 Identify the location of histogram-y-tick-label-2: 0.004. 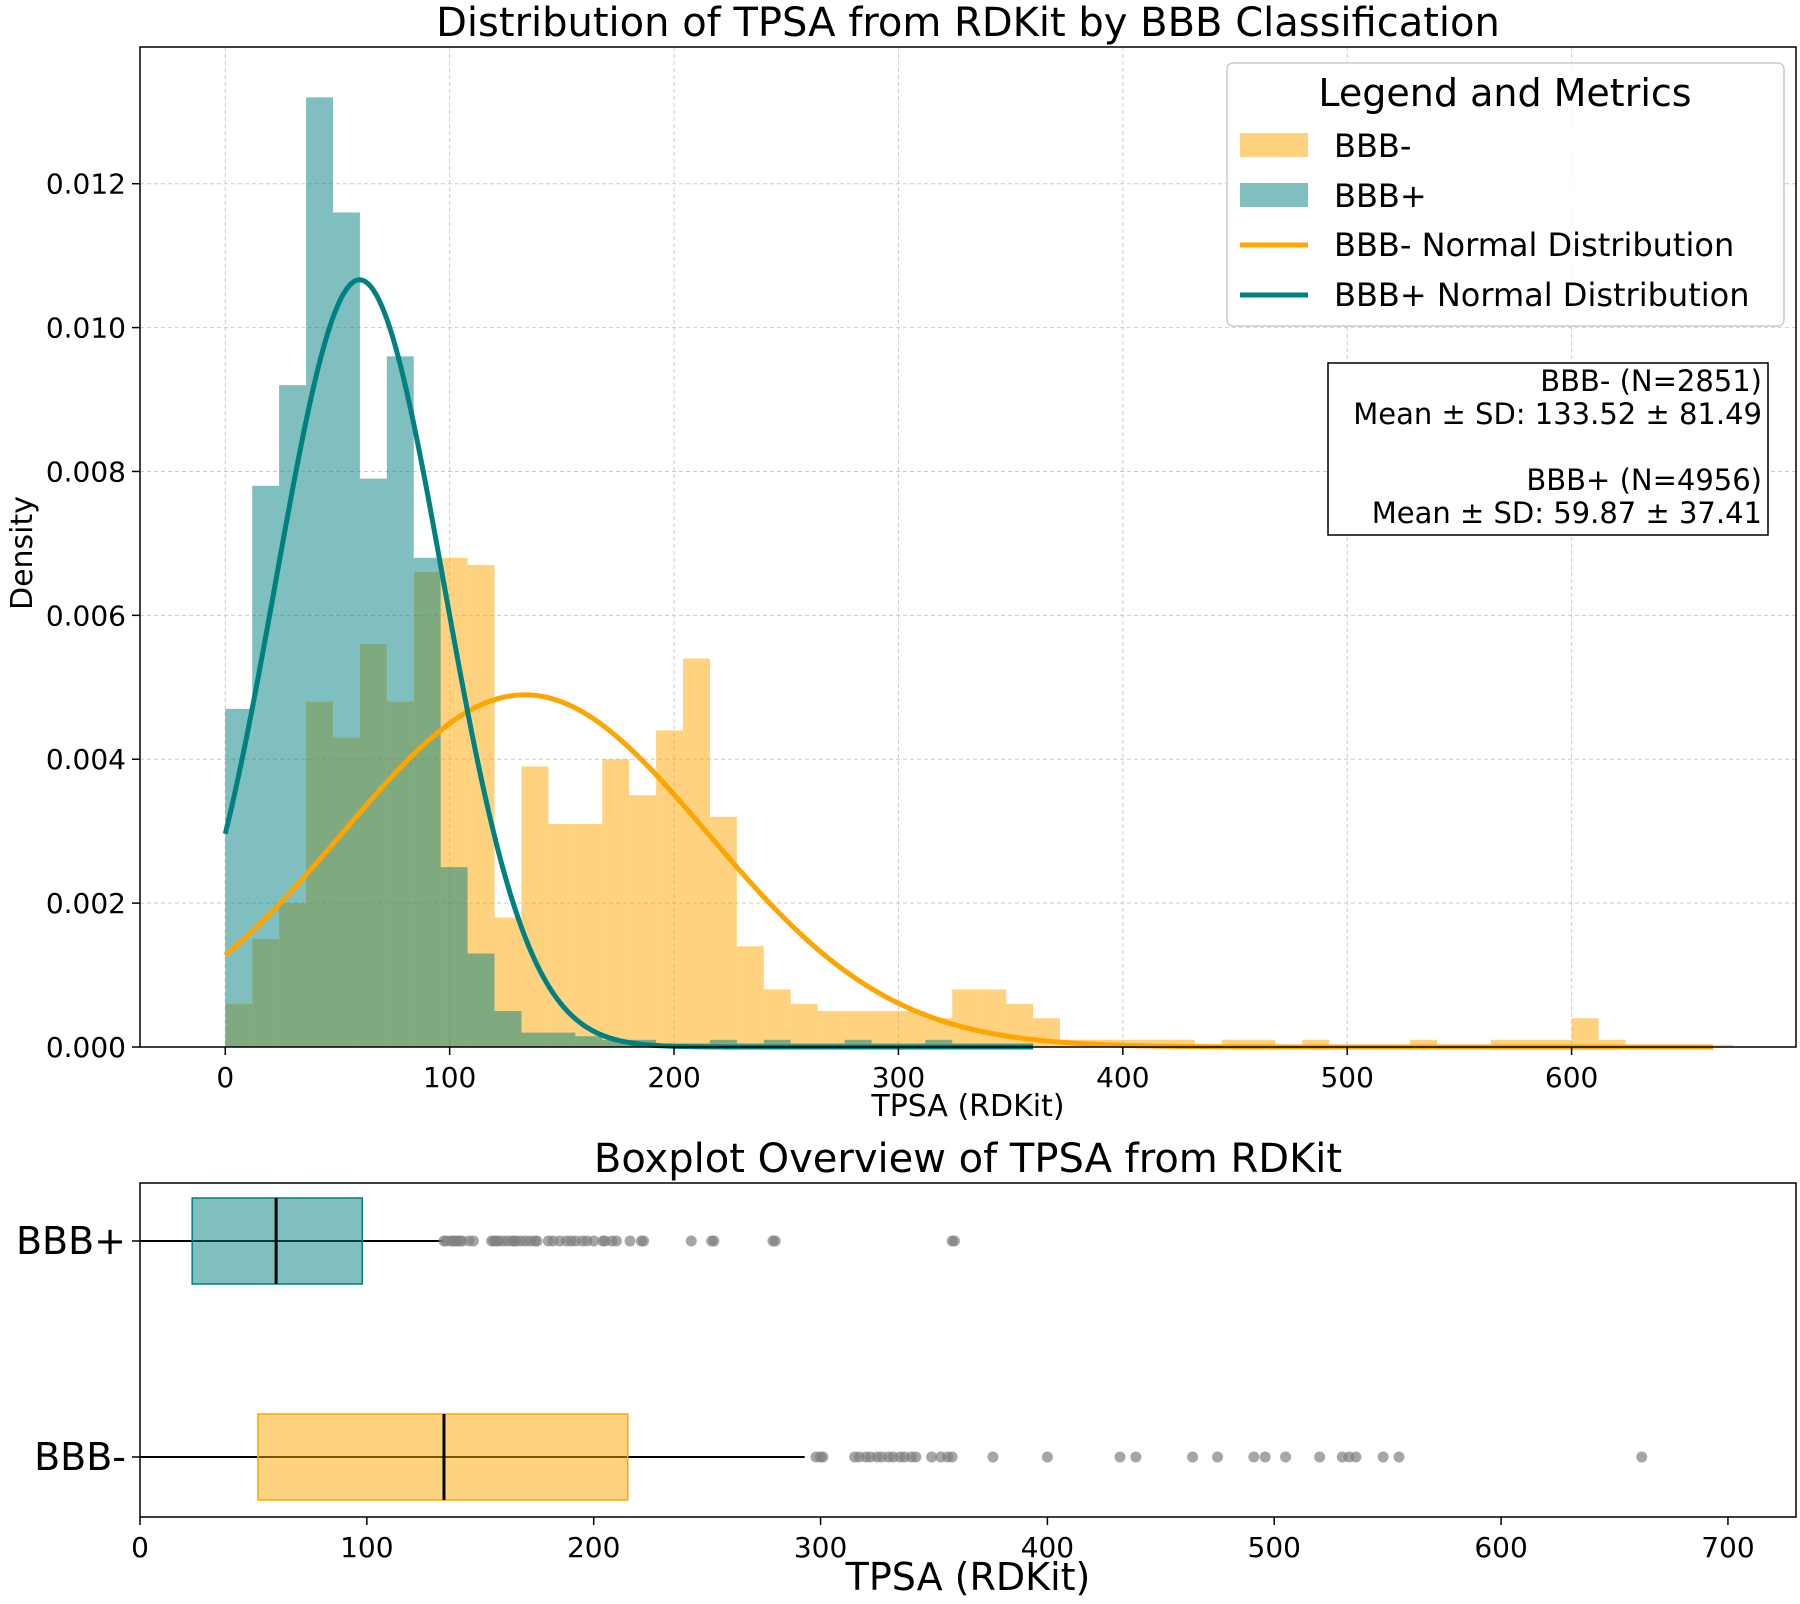
(86, 759).